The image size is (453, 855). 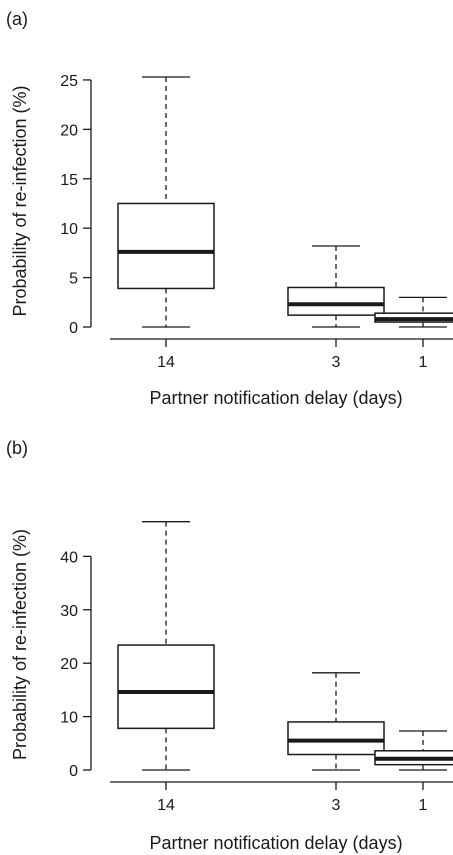 What do you see at coordinates (73, 279) in the screenshot?
I see `y-tick-label: 5` at bounding box center [73, 279].